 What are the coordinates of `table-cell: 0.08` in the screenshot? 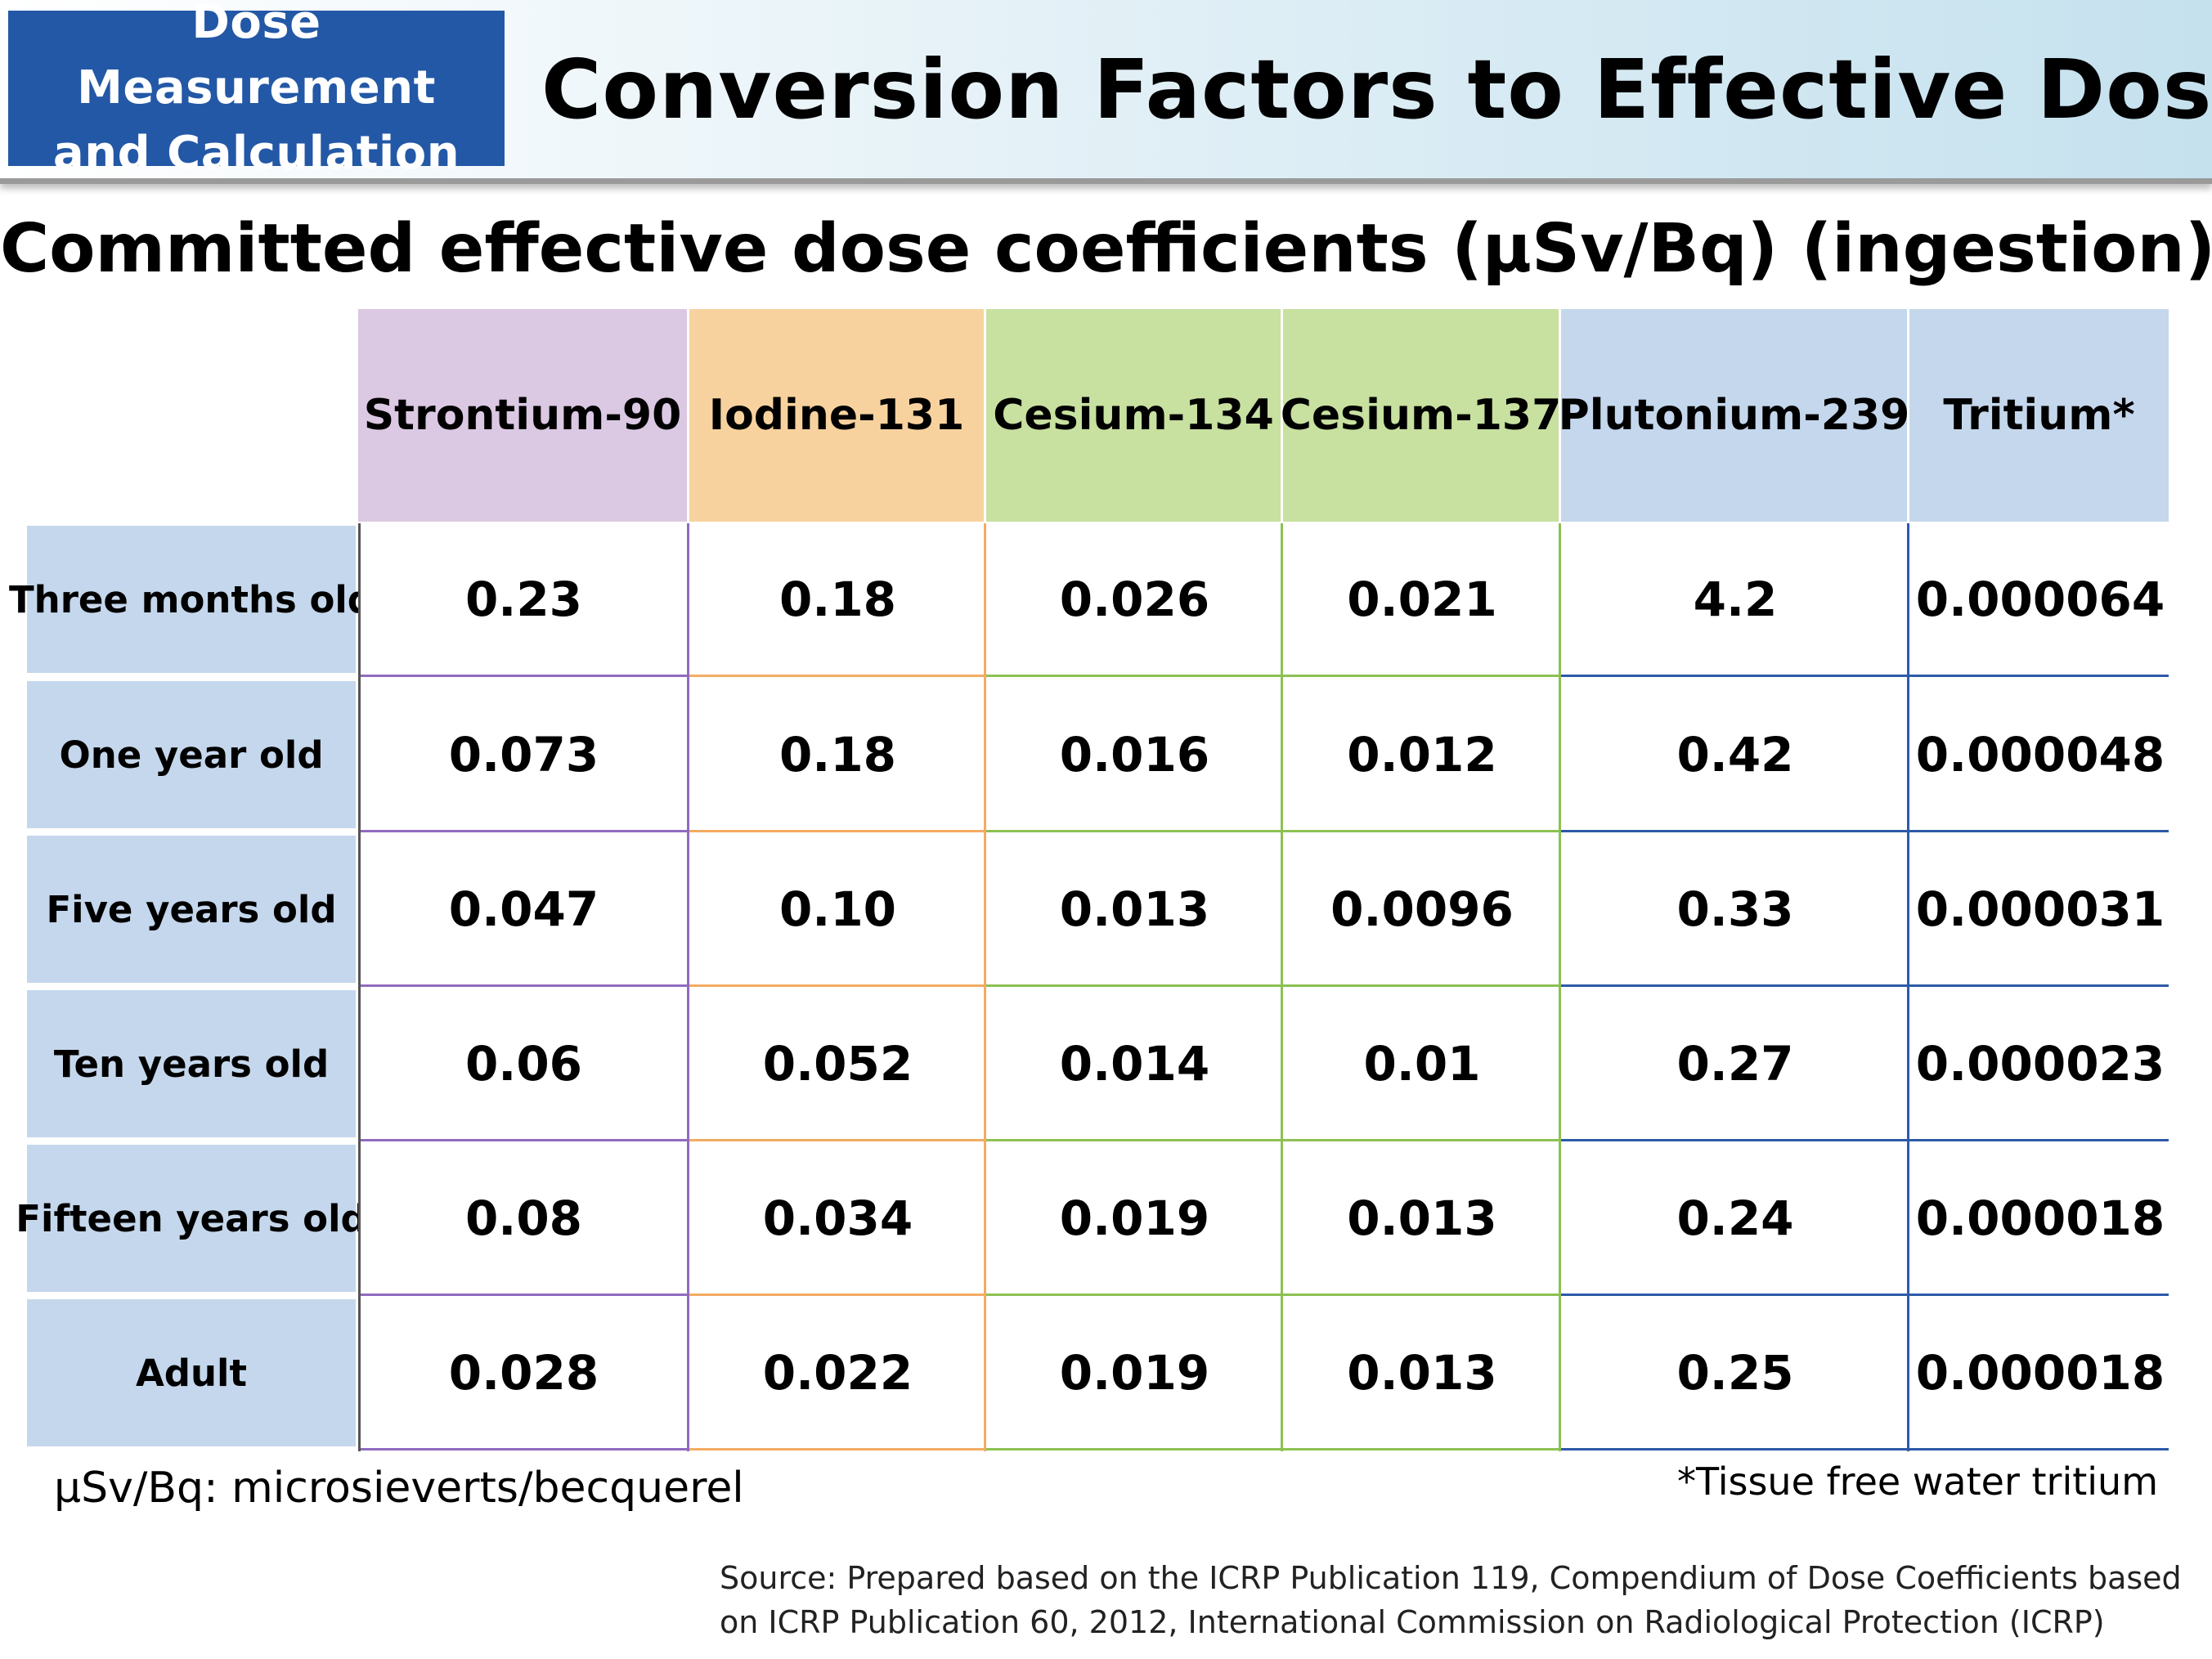 It's located at (524, 1219).